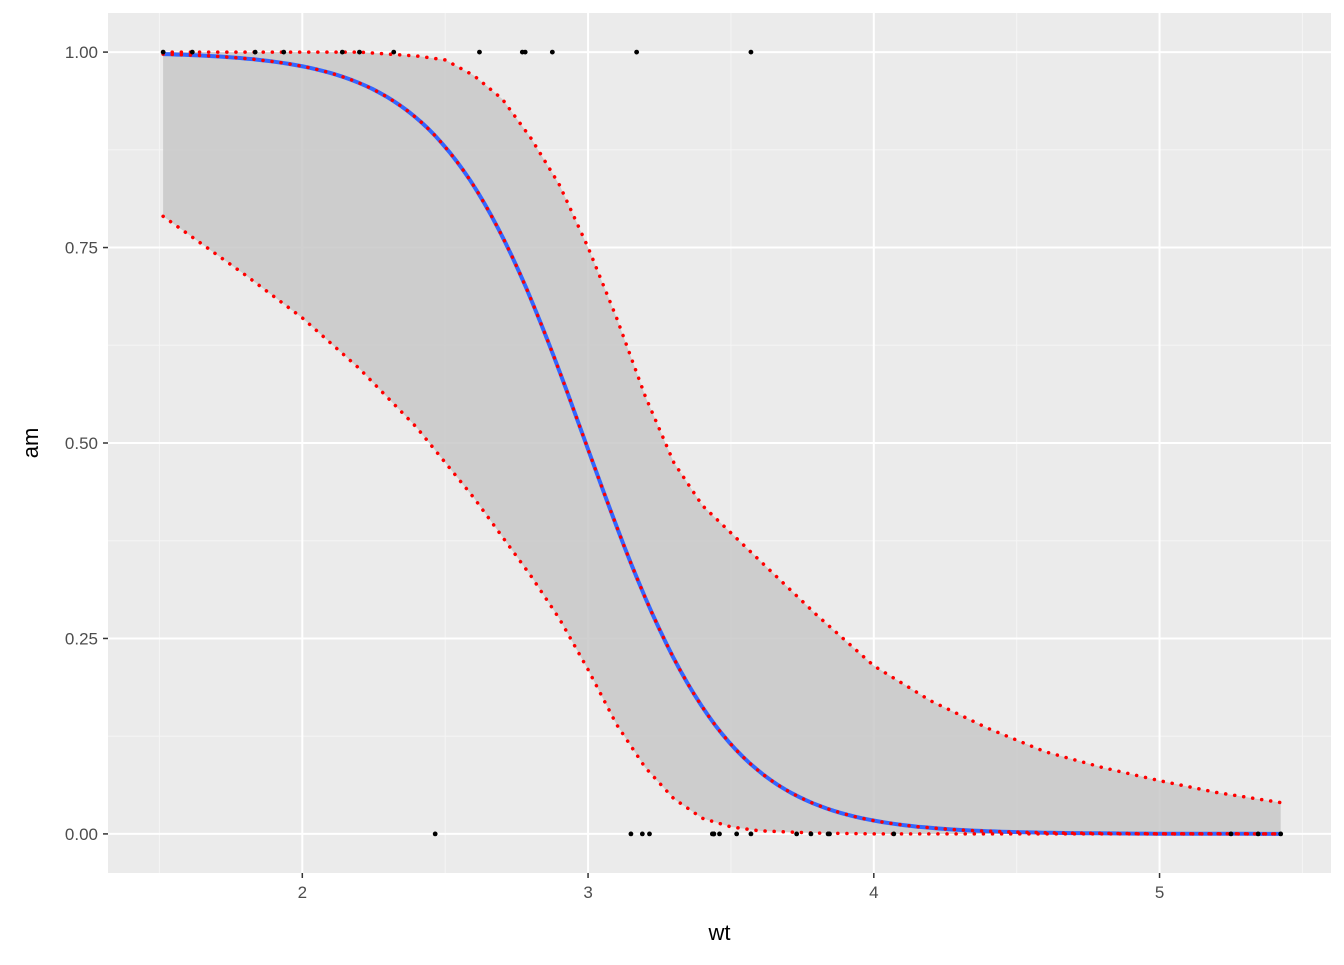 The image size is (1344, 965). What do you see at coordinates (587, 892) in the screenshot?
I see `x-tick-label: 3` at bounding box center [587, 892].